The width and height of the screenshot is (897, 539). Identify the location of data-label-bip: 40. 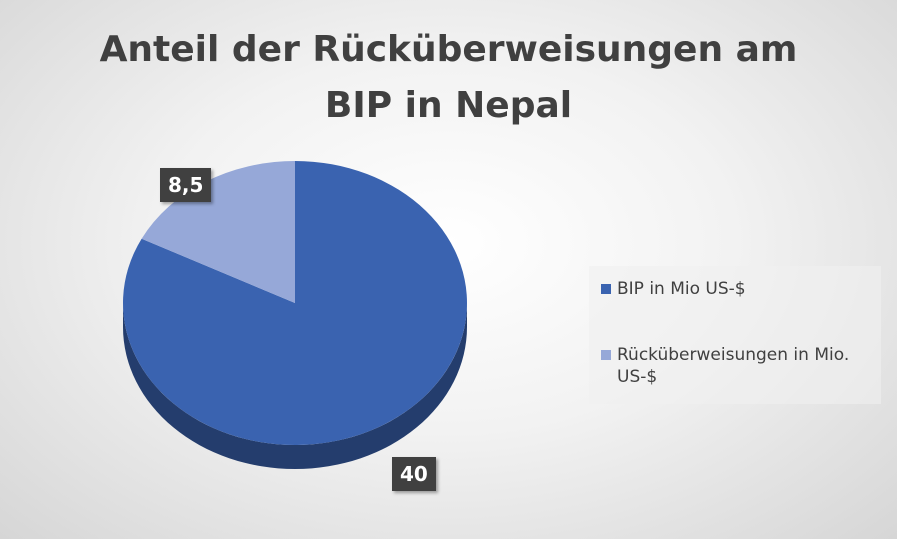
(414, 474).